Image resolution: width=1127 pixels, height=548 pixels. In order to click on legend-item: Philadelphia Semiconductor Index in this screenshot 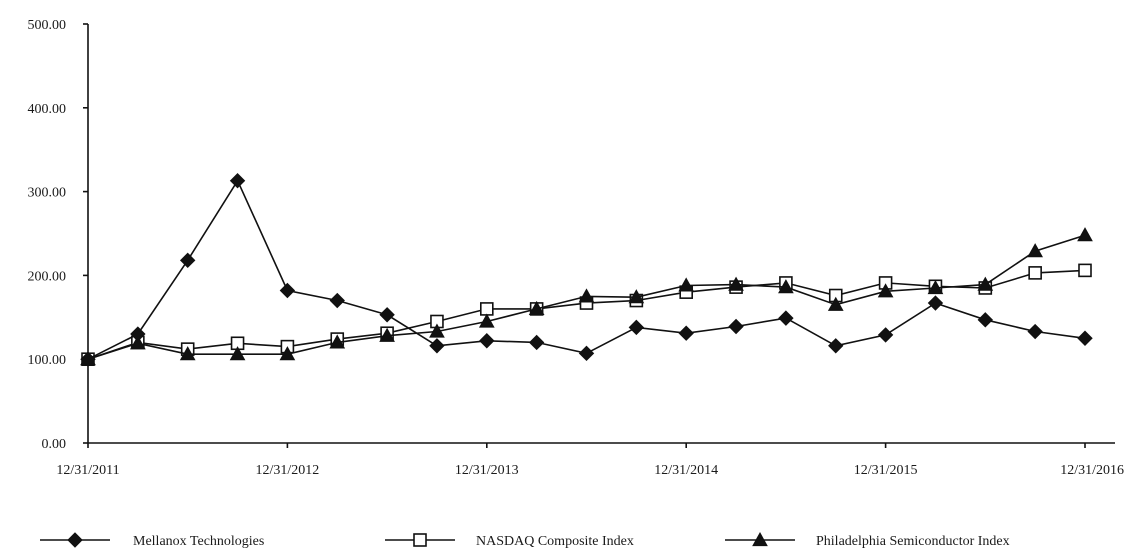, I will do `click(867, 539)`.